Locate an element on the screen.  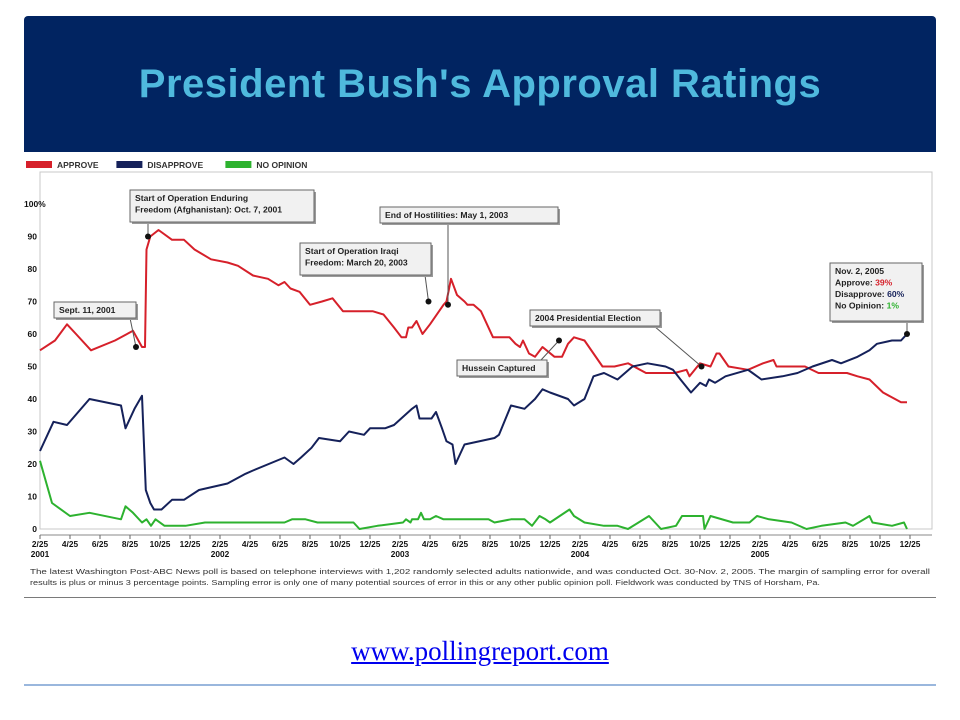
annotation-text: Freedom: March 20, 2003 is located at coordinates (356, 263).